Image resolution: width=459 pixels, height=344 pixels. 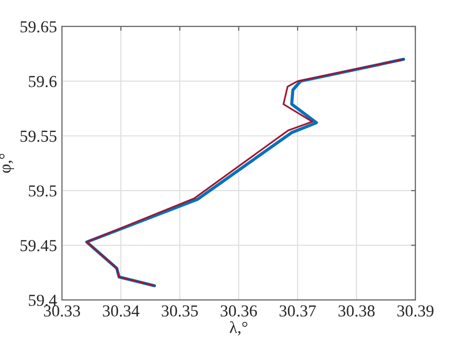 What do you see at coordinates (239, 328) in the screenshot?
I see `x-axis-title: λ,°` at bounding box center [239, 328].